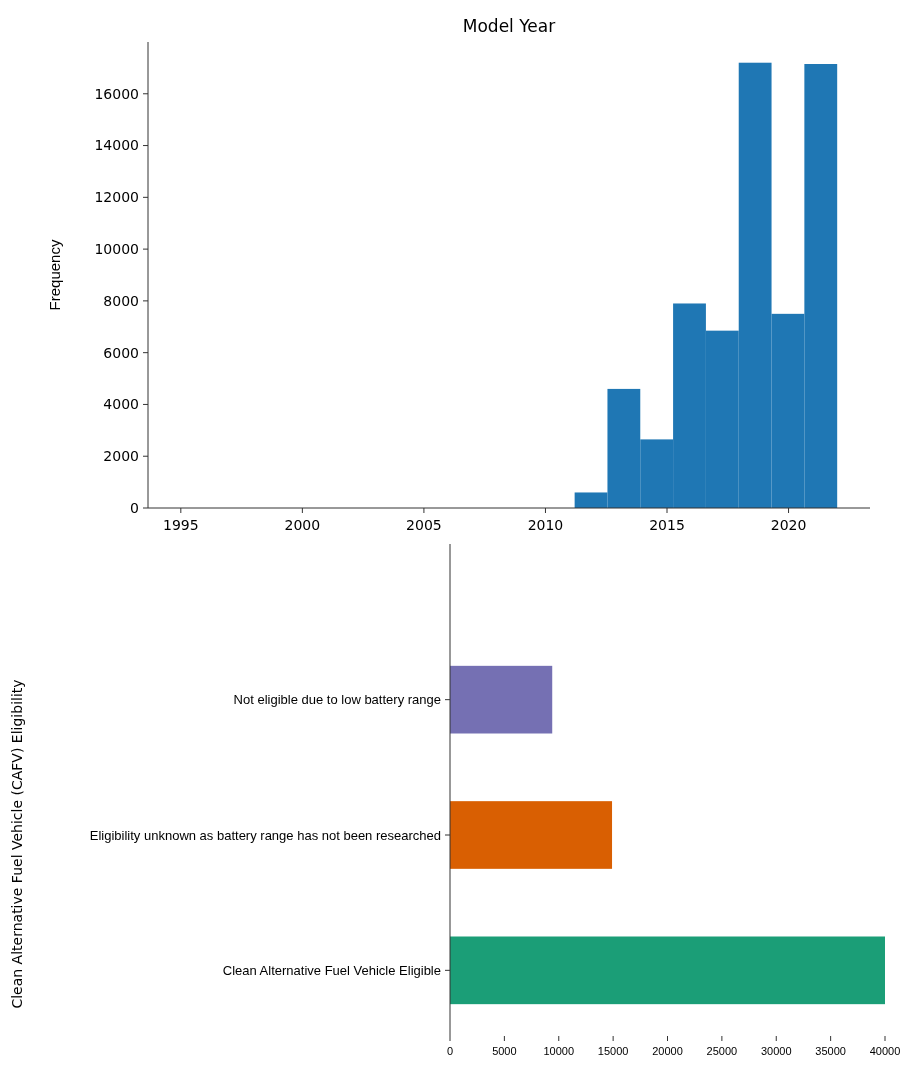 The image size is (921, 1079). I want to click on x-tick-label: 2010, so click(545, 525).